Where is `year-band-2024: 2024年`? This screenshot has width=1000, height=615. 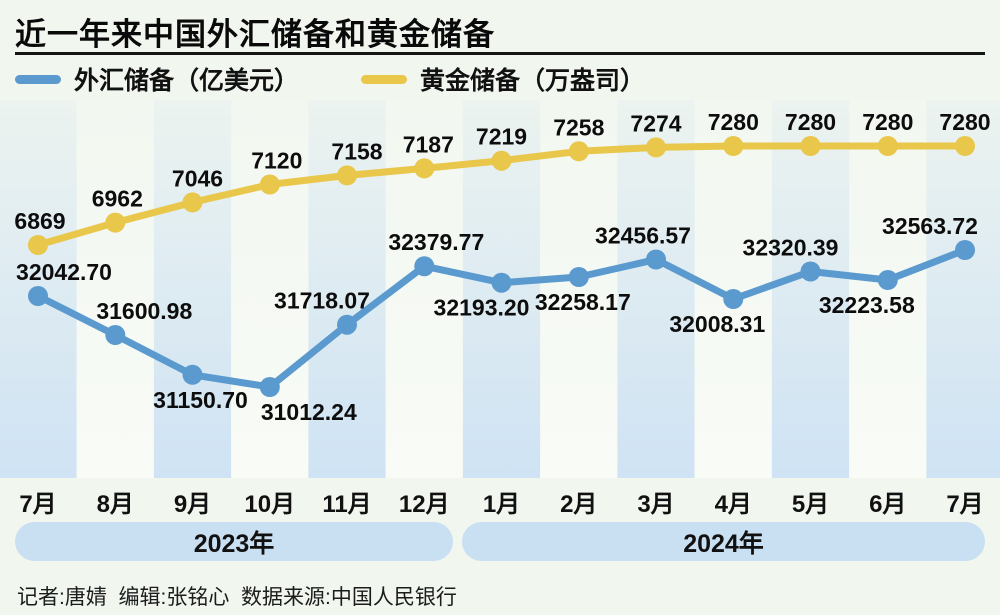
year-band-2024: 2024年 is located at coordinates (723, 541).